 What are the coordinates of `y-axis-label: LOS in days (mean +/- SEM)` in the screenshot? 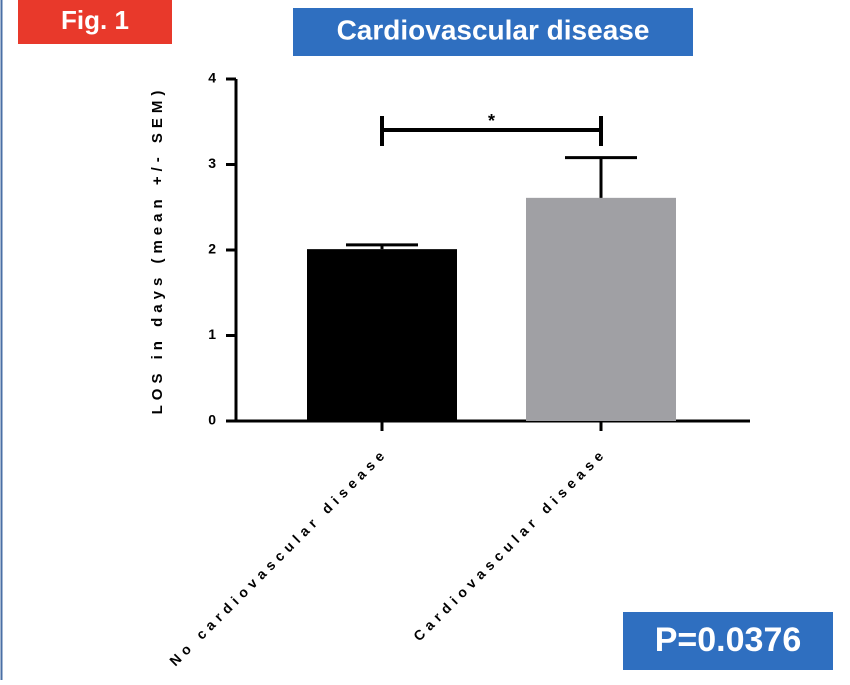 It's located at (157, 250).